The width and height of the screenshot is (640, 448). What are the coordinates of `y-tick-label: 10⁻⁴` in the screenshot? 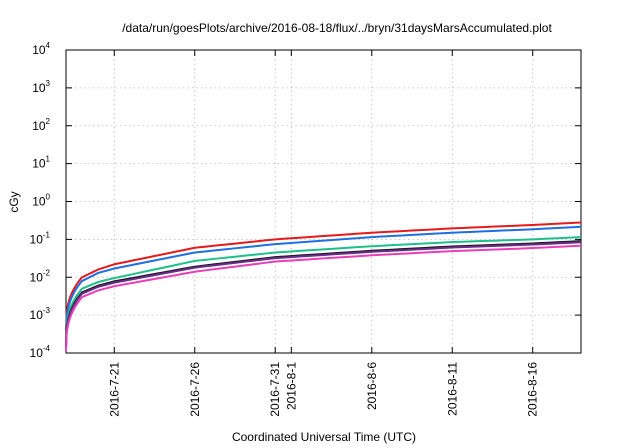 It's located at (40, 352).